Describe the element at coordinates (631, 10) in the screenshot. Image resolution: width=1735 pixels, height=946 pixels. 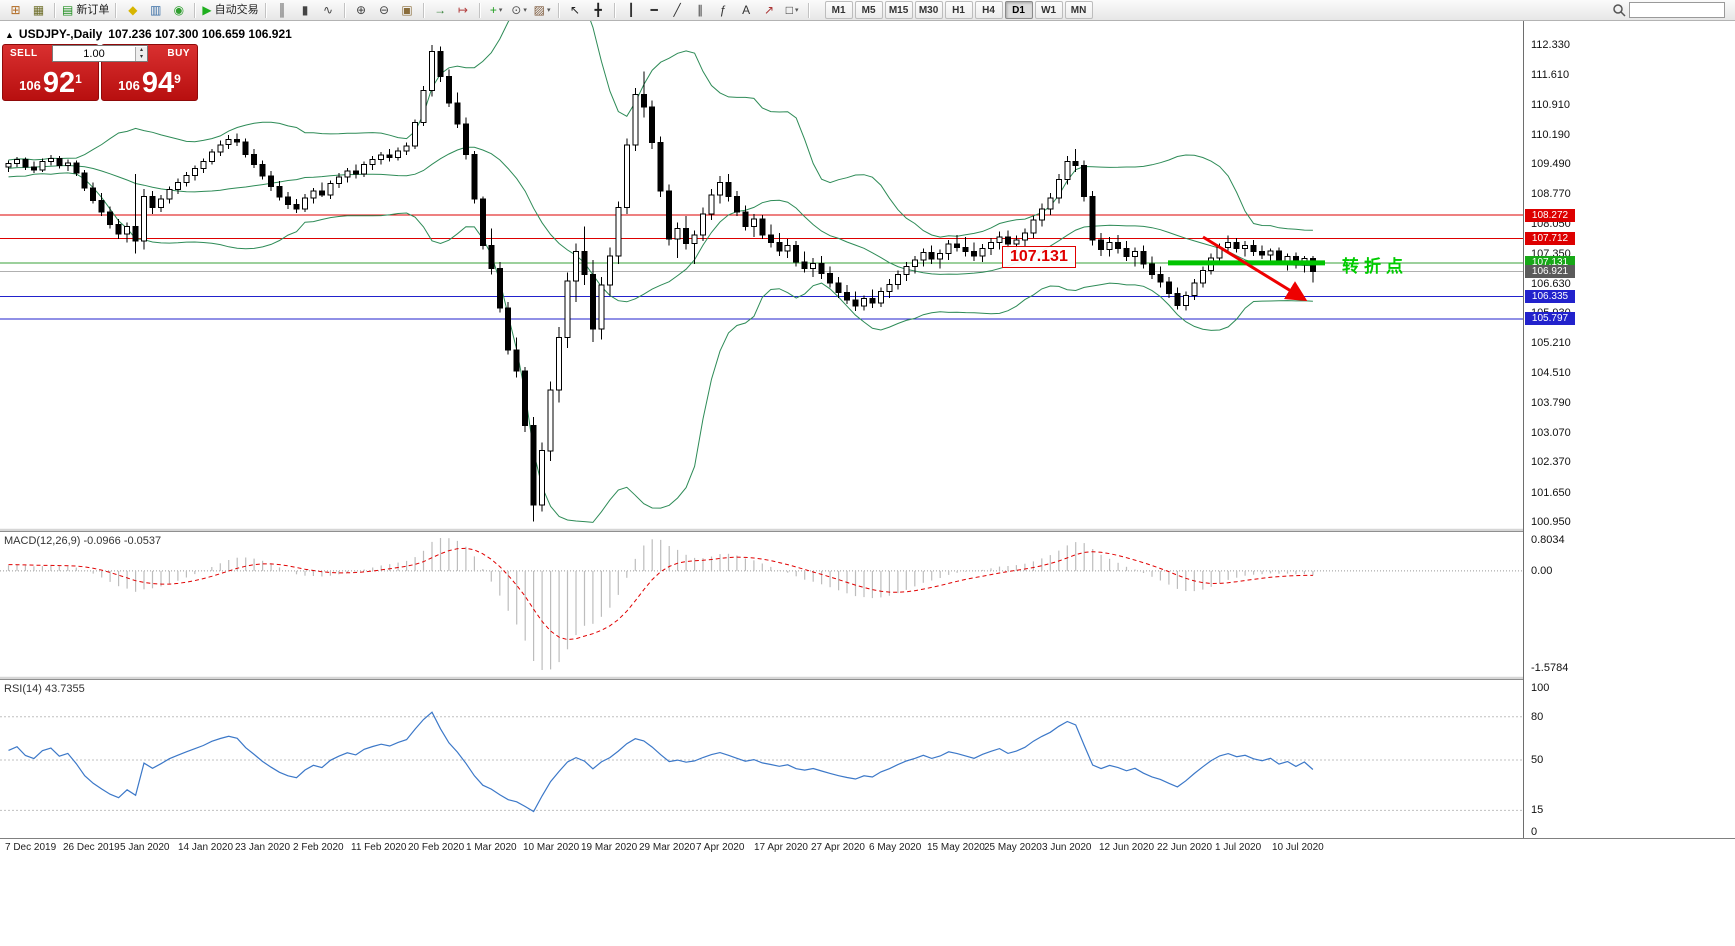
I see `vertical-line-tool-button: ┃` at that location.